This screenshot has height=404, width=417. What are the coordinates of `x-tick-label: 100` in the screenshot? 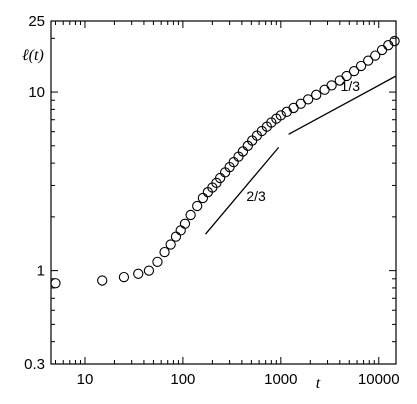 It's located at (182, 379).